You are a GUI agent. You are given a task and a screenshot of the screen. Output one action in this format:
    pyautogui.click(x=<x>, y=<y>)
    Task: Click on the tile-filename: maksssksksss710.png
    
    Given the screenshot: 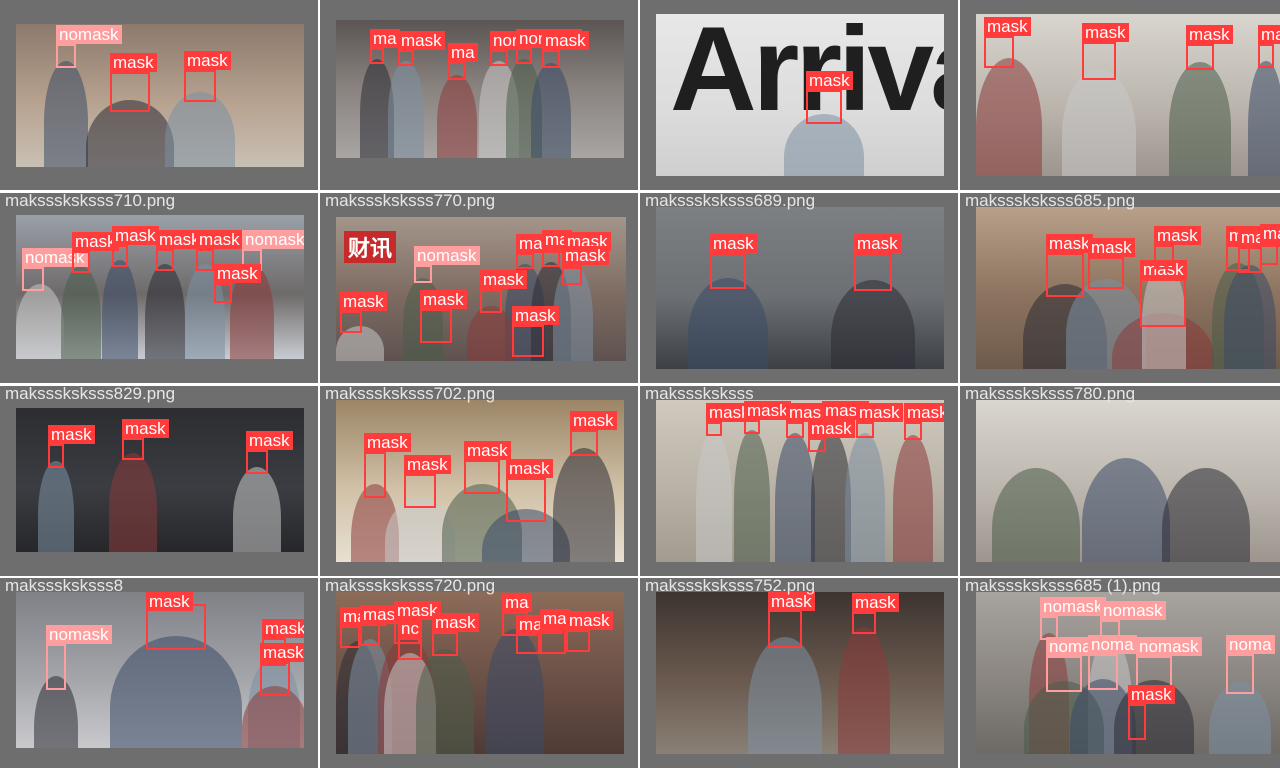 What is the action you would take?
    pyautogui.click(x=90, y=201)
    